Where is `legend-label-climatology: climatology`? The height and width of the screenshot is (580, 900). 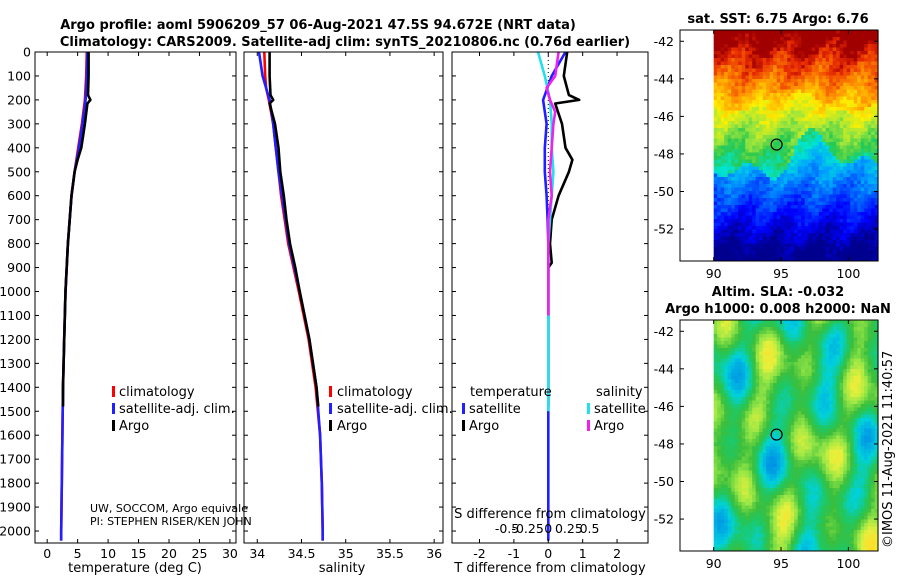
legend-label-climatology: climatology is located at coordinates (157, 392).